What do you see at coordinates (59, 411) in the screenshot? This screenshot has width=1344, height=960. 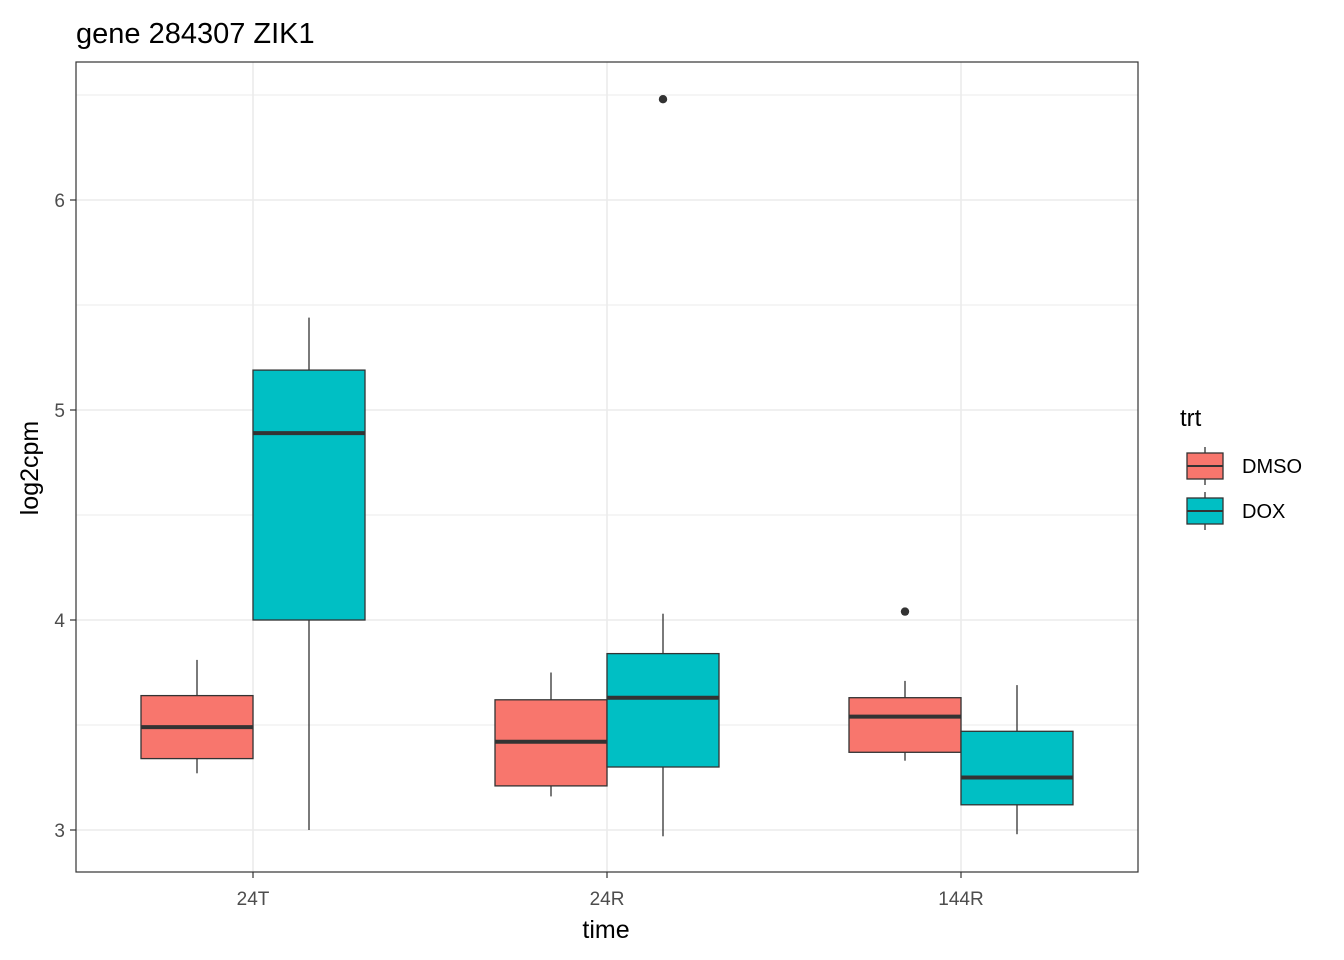 I see `y-tick-label: 5` at bounding box center [59, 411].